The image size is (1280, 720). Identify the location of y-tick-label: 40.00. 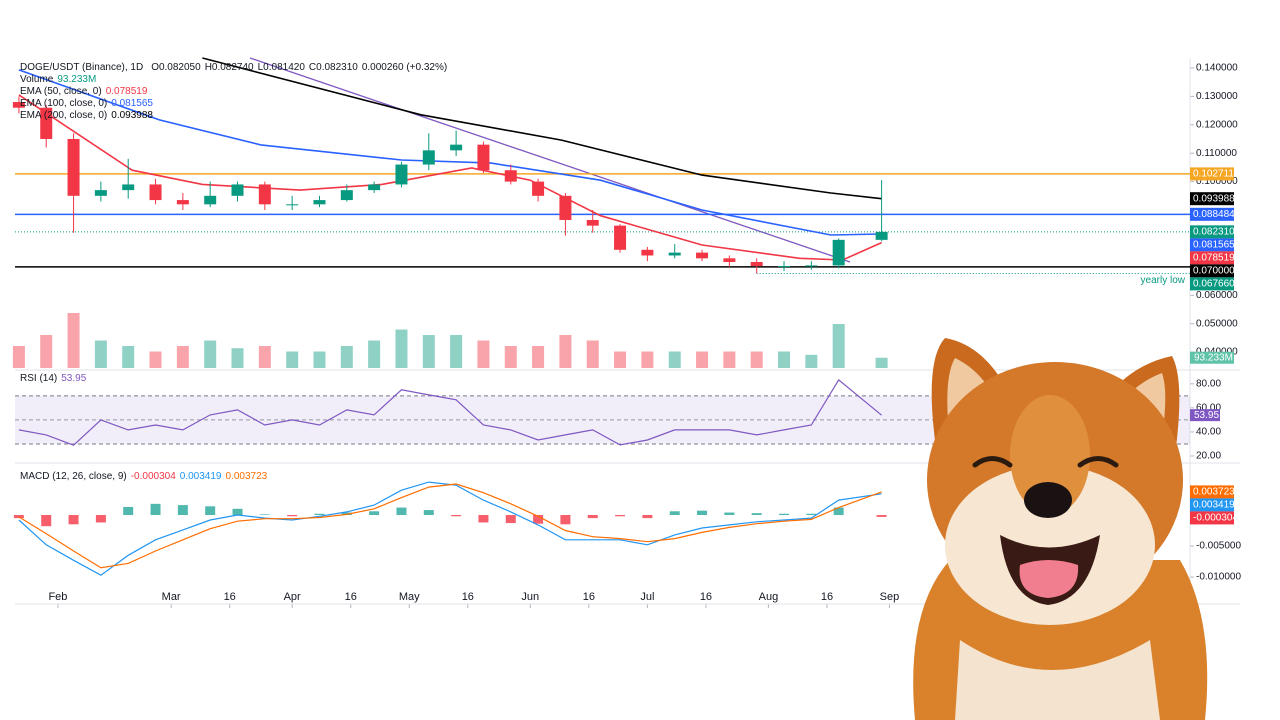
(1208, 432).